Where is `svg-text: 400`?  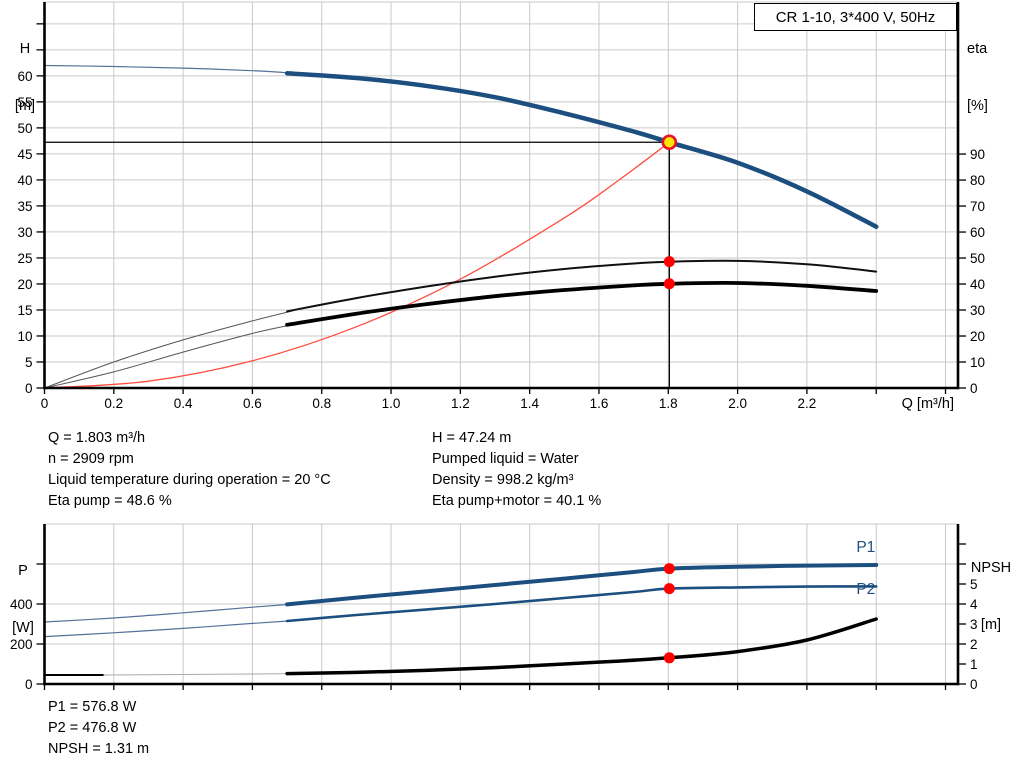 svg-text: 400 is located at coordinates (21, 604).